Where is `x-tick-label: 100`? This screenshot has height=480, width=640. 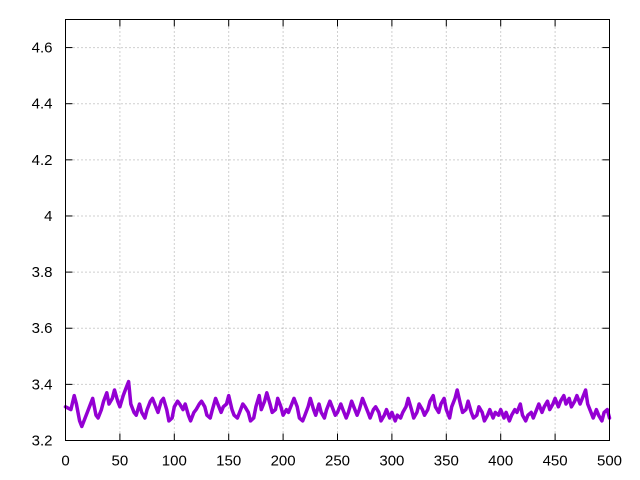
x-tick-label: 100 is located at coordinates (174, 461).